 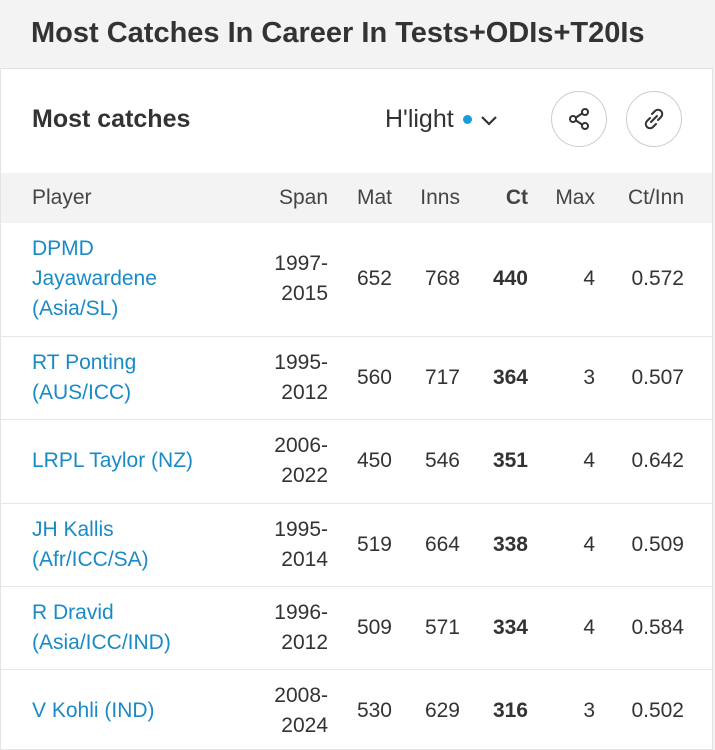 What do you see at coordinates (575, 197) in the screenshot?
I see `column-header: Max` at bounding box center [575, 197].